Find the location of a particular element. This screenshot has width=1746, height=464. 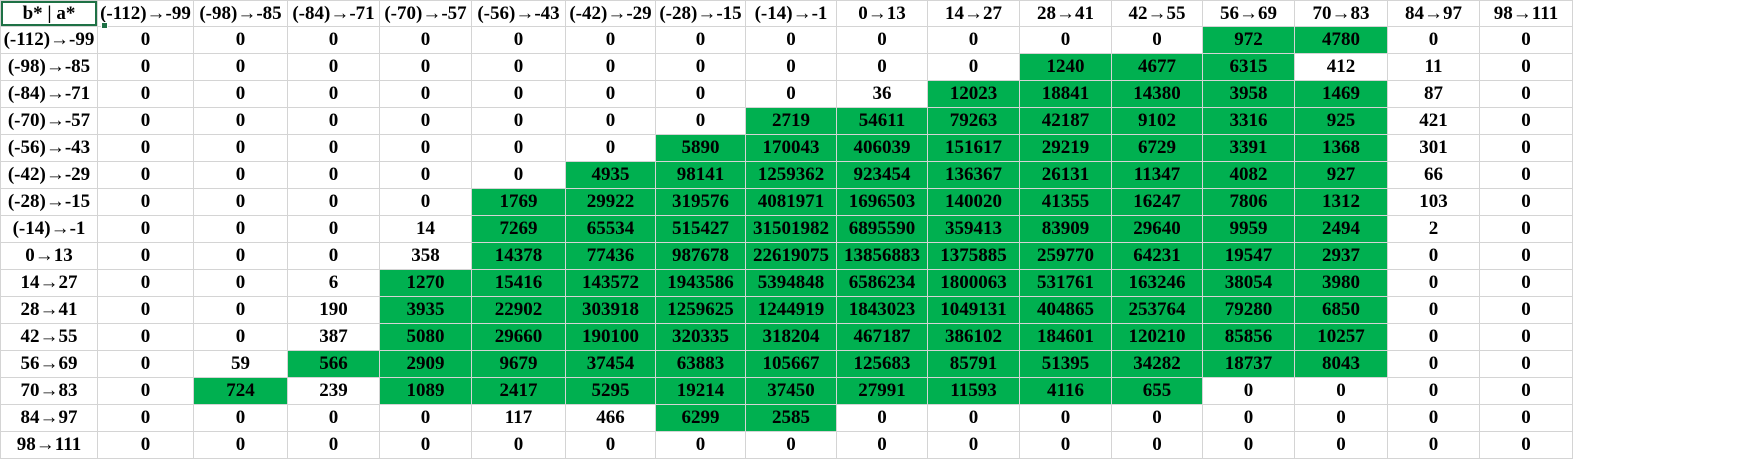

column-header: 42→55 is located at coordinates (1157, 13).